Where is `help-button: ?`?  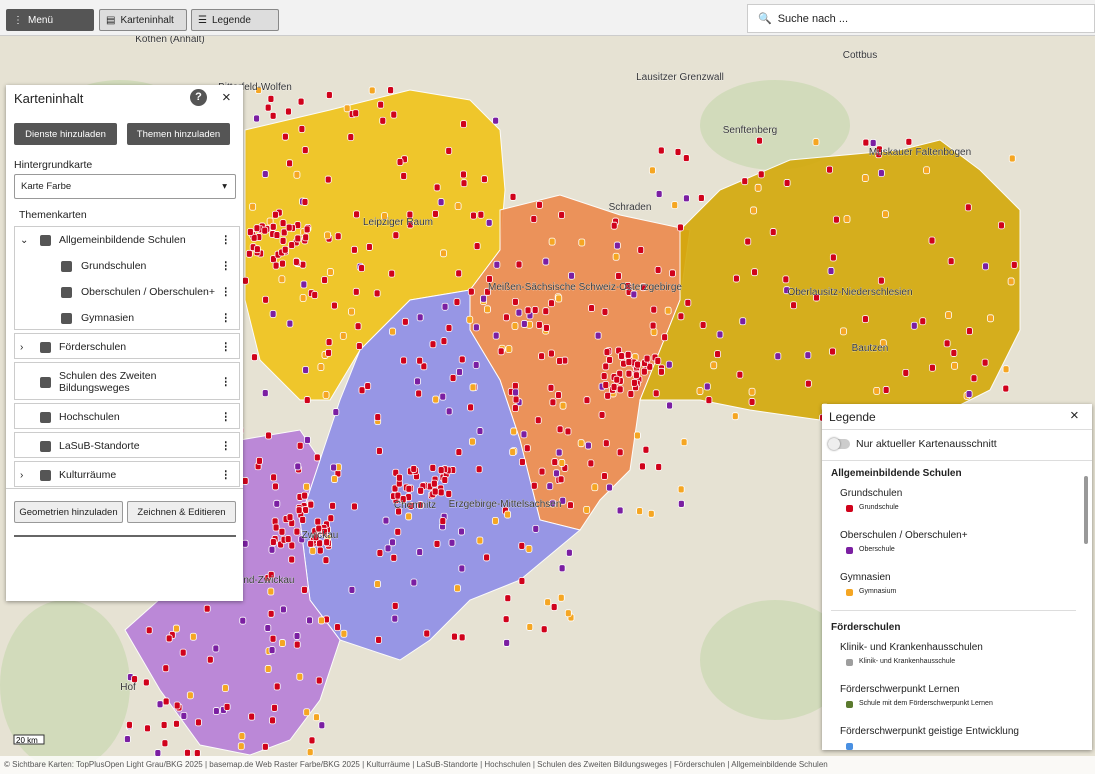 help-button: ? is located at coordinates (198, 97).